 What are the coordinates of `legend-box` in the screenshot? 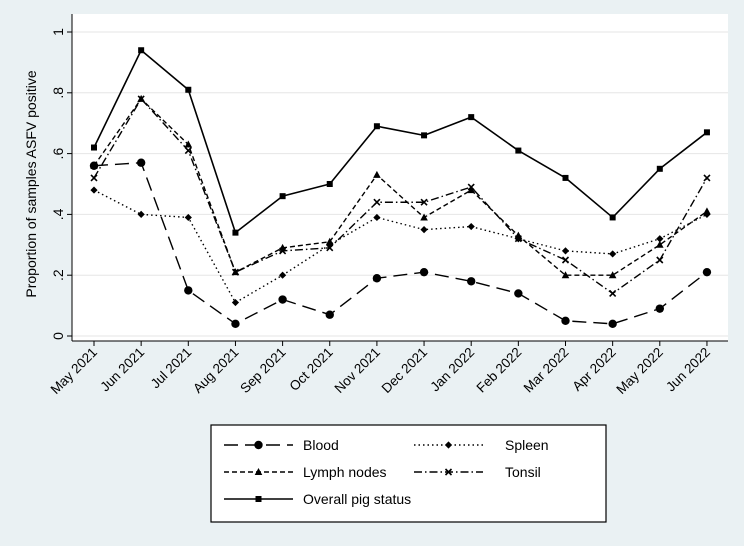 It's located at (408, 473).